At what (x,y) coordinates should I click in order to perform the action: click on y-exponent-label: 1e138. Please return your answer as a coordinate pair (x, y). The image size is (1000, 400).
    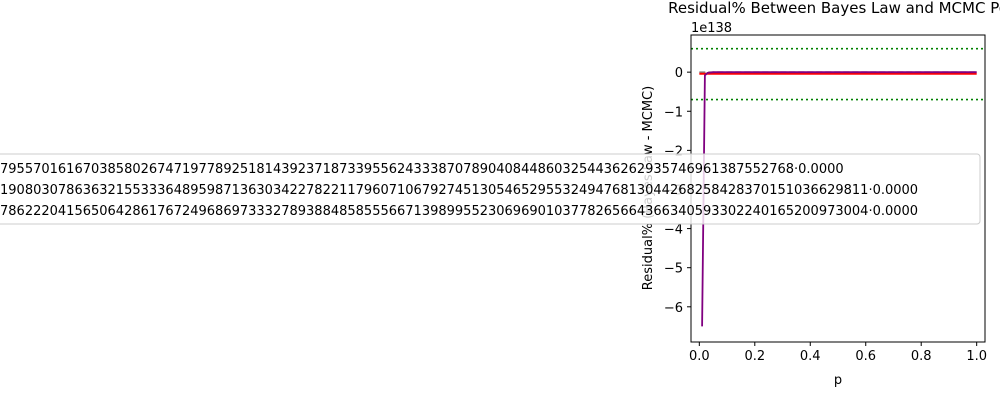
    Looking at the image, I should click on (711, 28).